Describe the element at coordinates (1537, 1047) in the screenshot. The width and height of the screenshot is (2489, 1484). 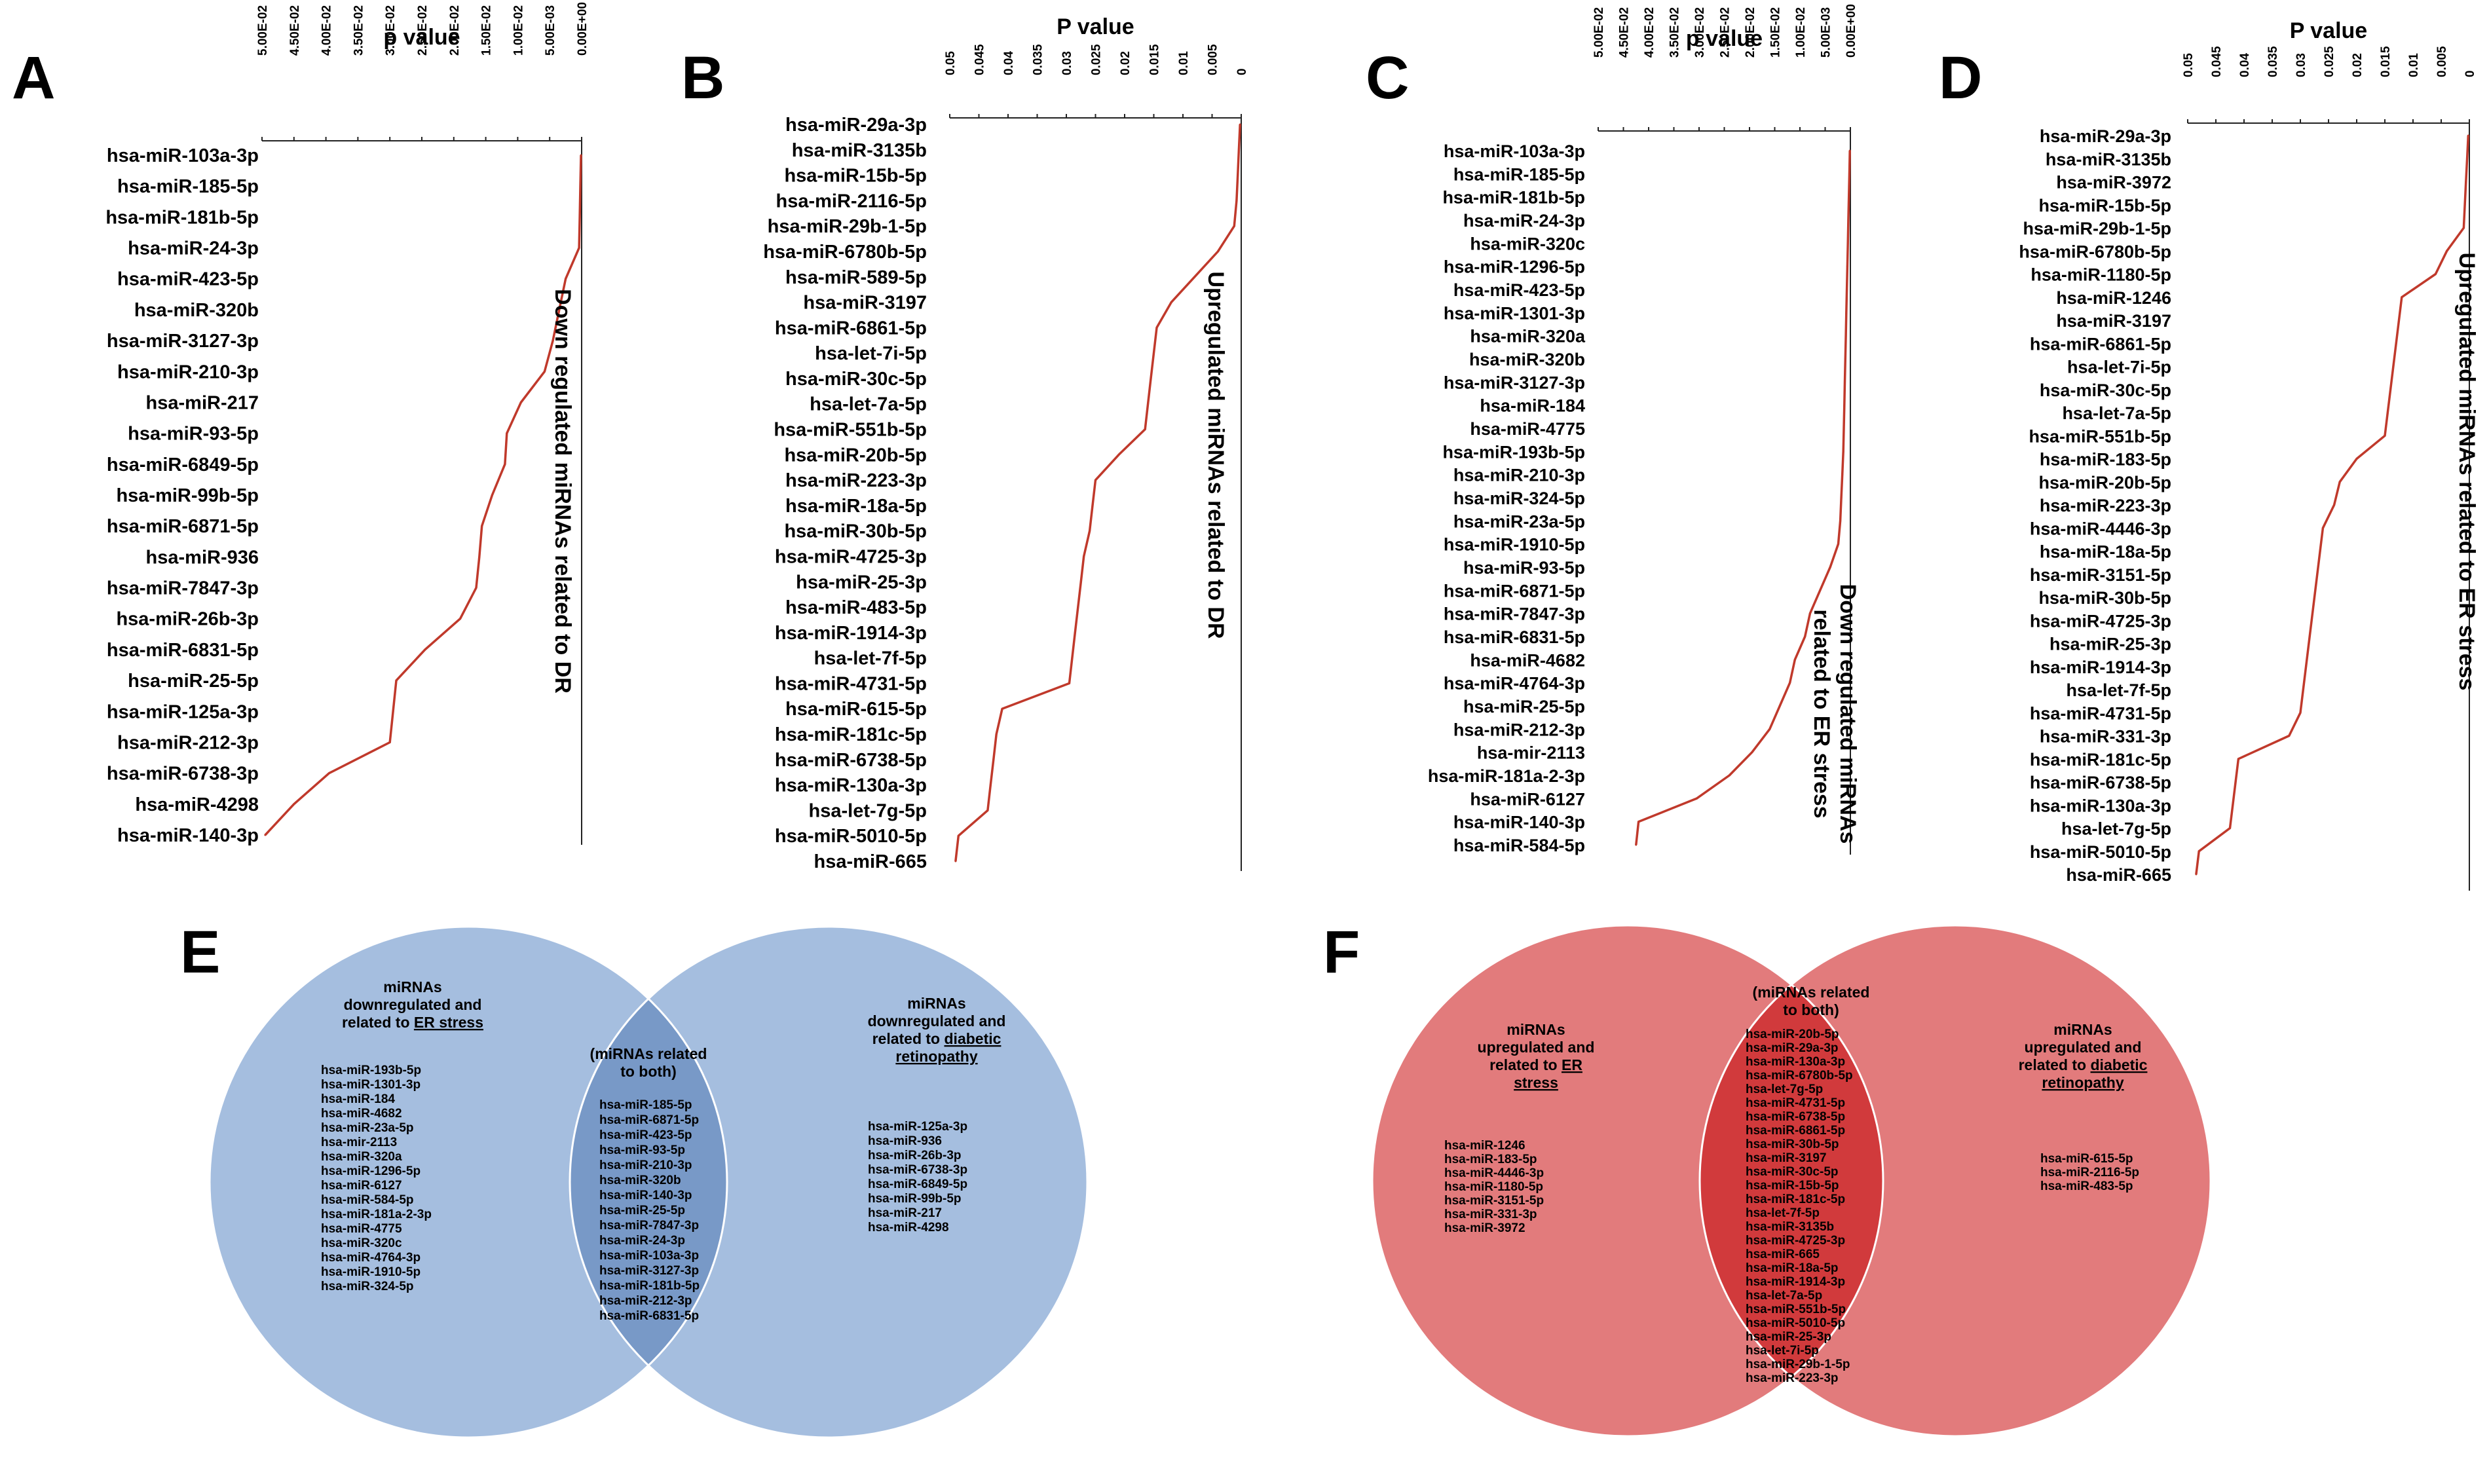
I see `venn-header-line: upregulated and` at that location.